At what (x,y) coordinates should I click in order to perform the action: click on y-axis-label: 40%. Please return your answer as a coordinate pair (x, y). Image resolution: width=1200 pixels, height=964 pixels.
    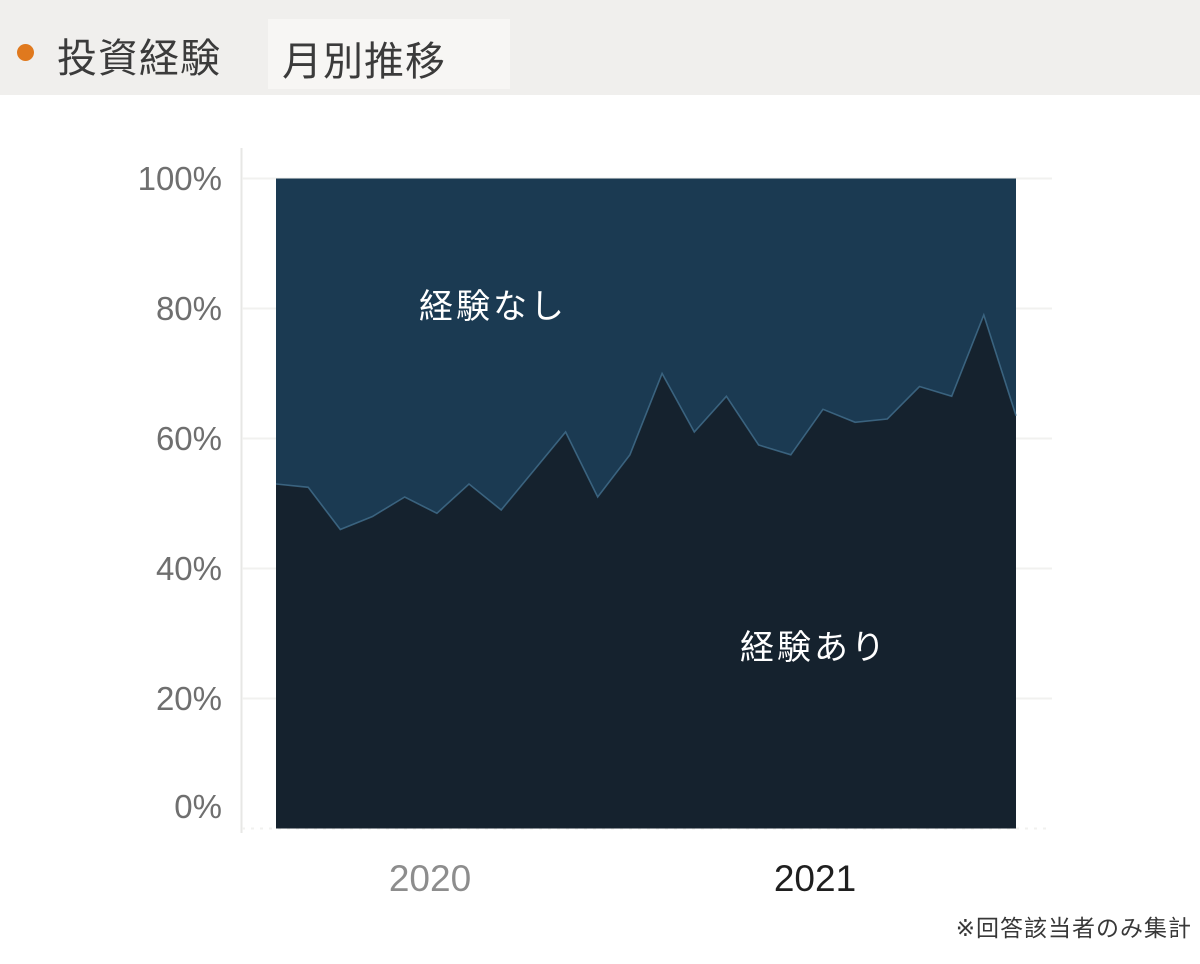
    Looking at the image, I should click on (188, 568).